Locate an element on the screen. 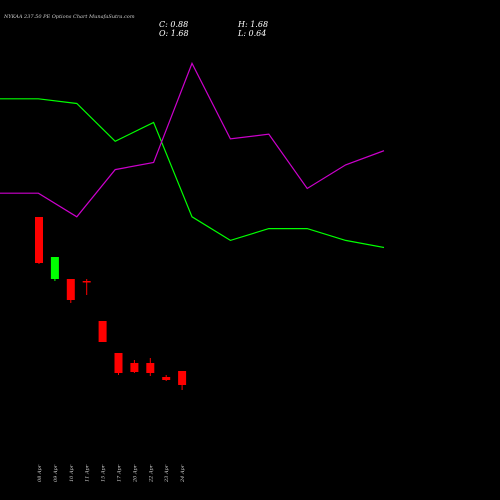  x-tick-label: 10 Apr is located at coordinates (72, 473).